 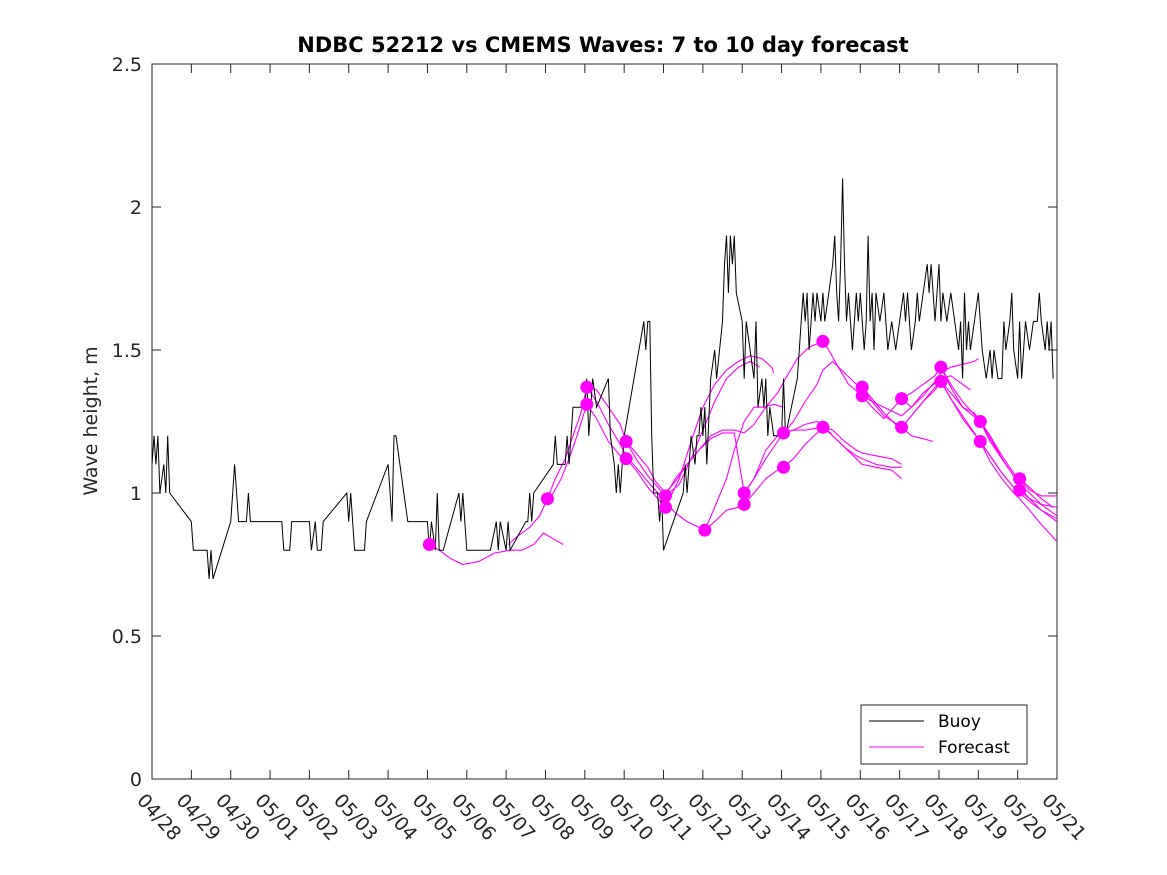 What do you see at coordinates (136, 780) in the screenshot?
I see `y-tick-label: 0` at bounding box center [136, 780].